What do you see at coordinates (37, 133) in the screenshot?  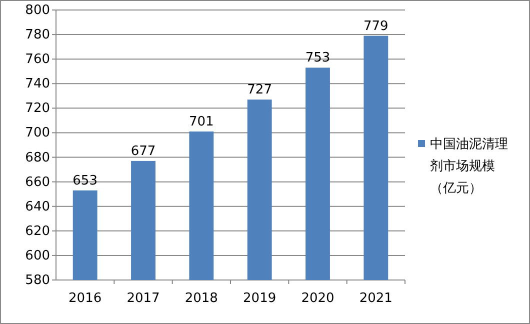 I see `y-tick-label: 700` at bounding box center [37, 133].